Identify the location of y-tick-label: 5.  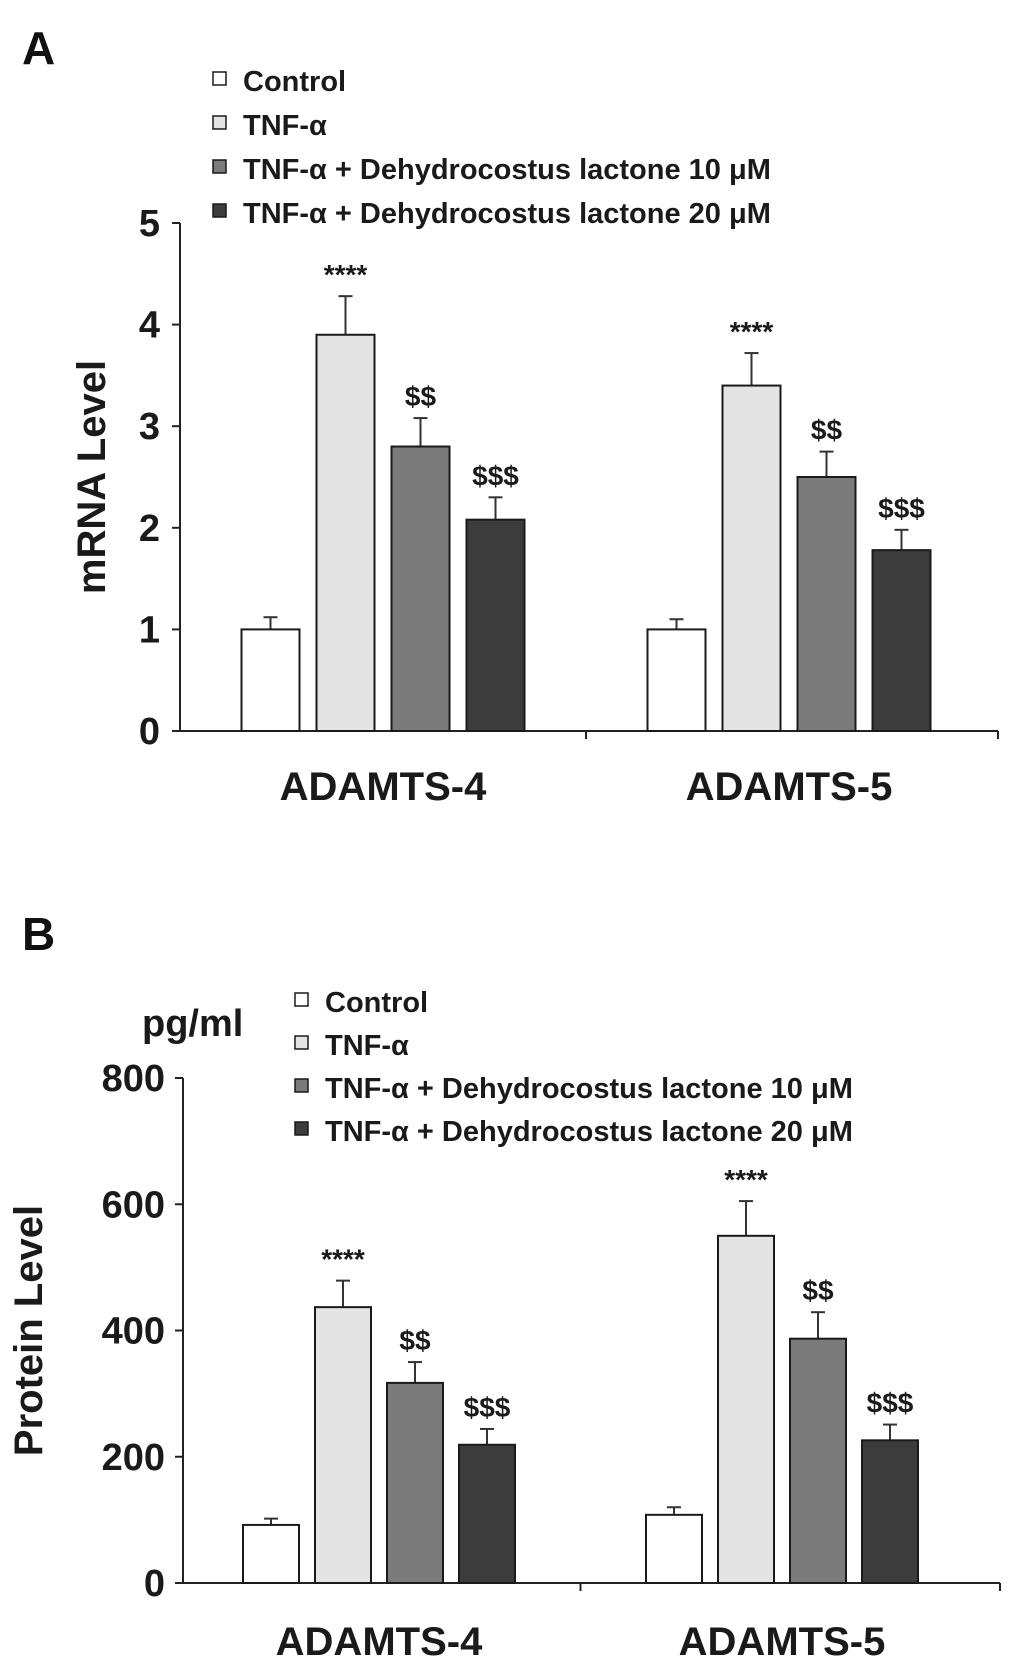
(149, 224).